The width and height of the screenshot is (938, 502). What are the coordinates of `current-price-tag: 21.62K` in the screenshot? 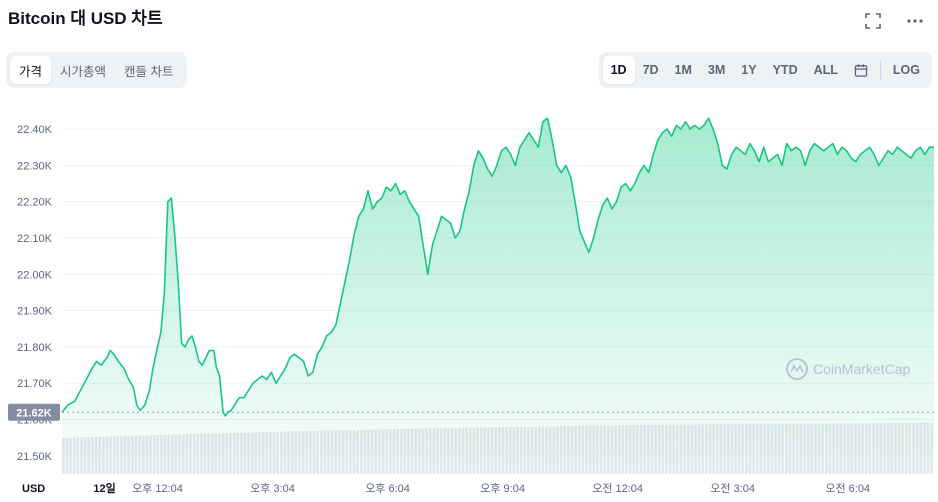 It's located at (34, 412).